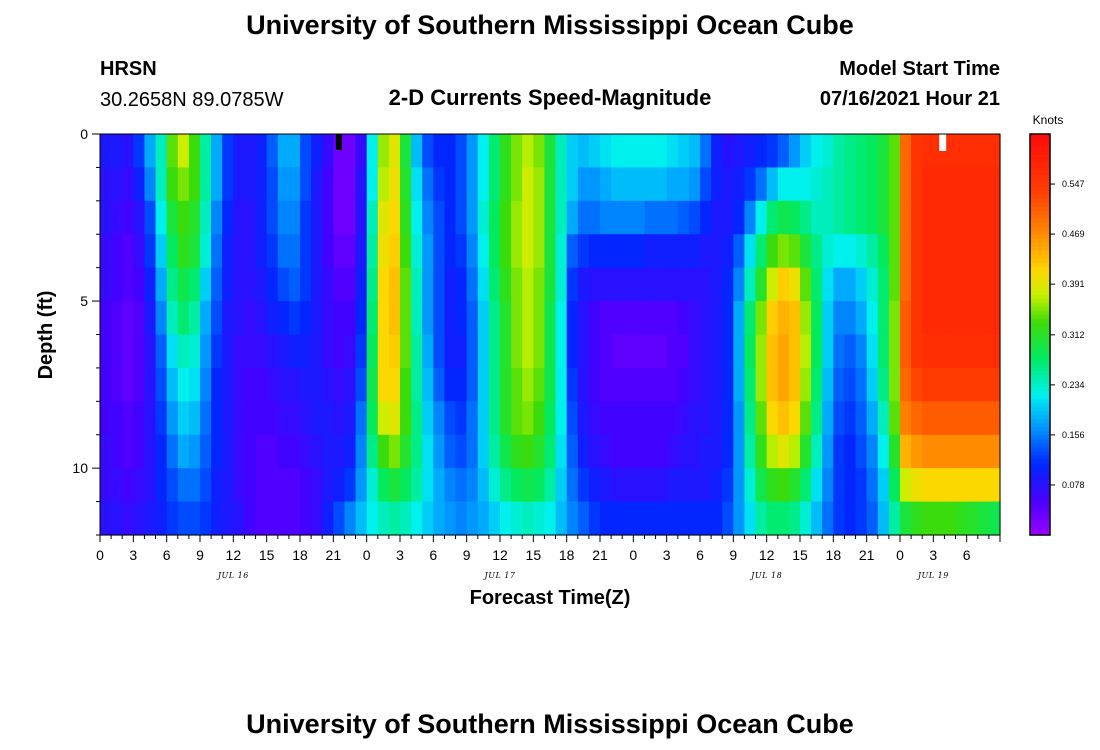  I want to click on x-tick-label: 12, so click(234, 555).